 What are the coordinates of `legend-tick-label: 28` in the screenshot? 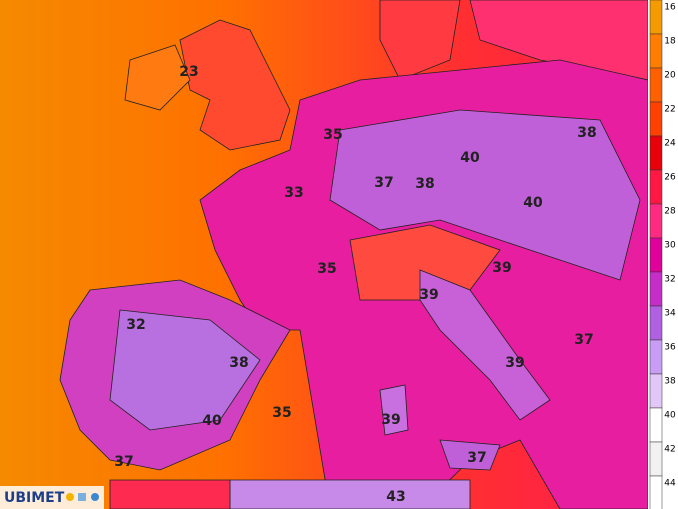 It's located at (670, 212).